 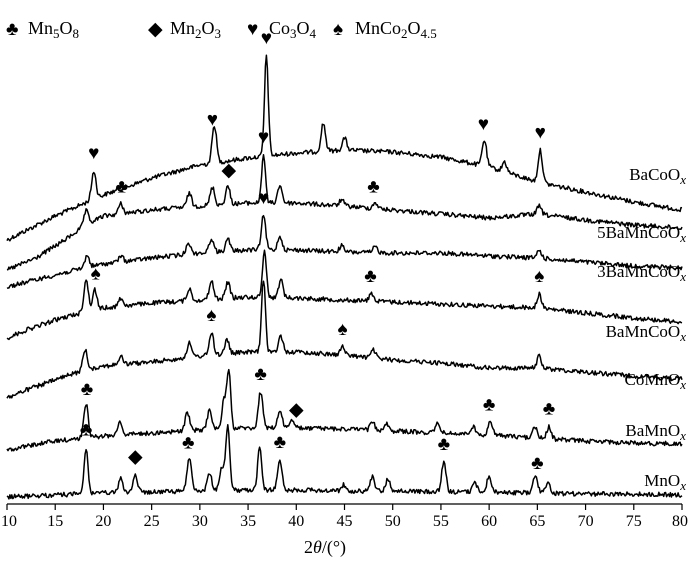 I want to click on sample-label-mnox: MnOx, so click(x=665, y=482).